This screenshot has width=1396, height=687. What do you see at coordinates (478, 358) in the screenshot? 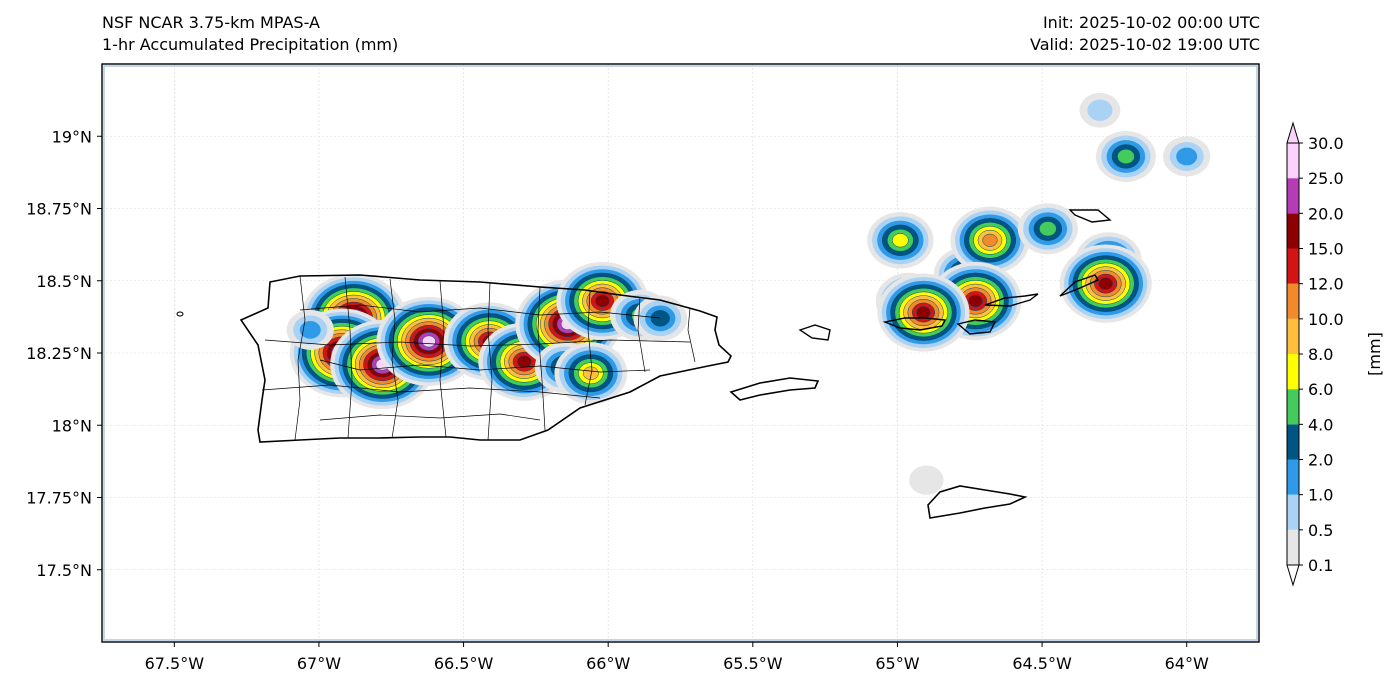
I see `municipal-boundaries` at bounding box center [478, 358].